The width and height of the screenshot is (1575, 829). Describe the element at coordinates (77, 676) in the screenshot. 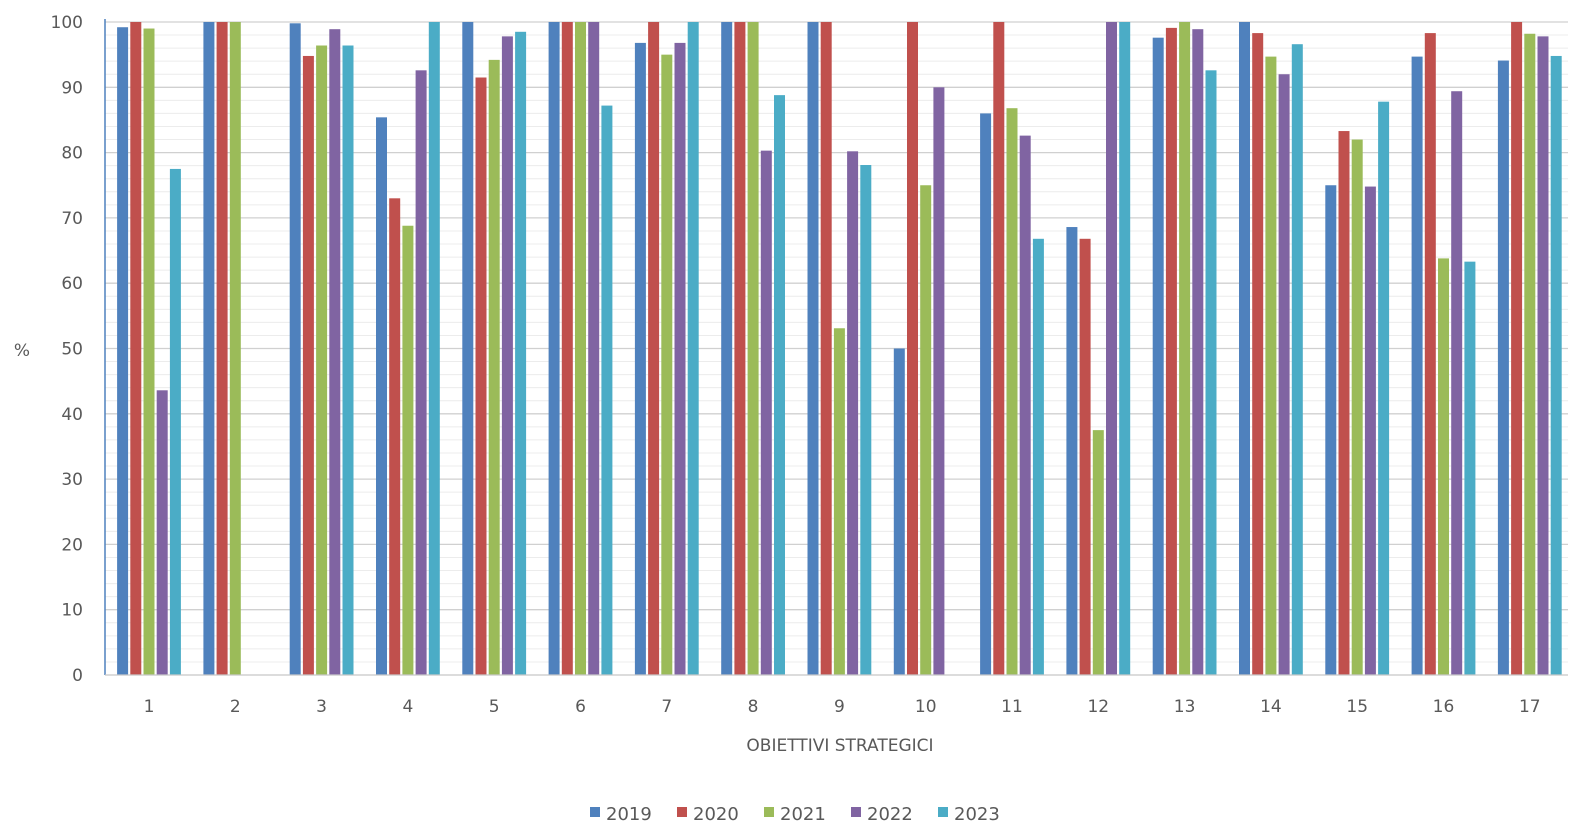

I see `y-tick-label: 0` at that location.